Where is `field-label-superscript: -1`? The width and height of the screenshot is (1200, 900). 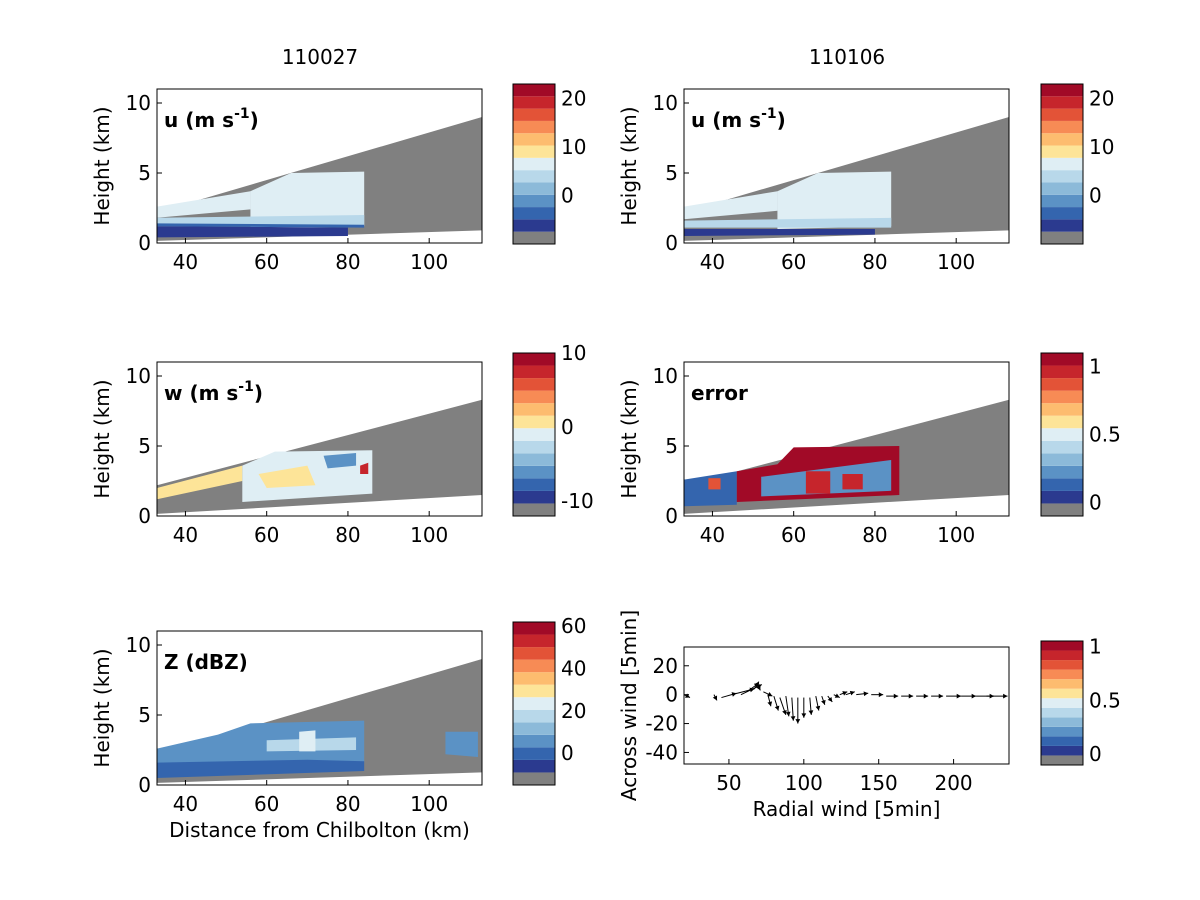 field-label-superscript: -1 is located at coordinates (246, 387).